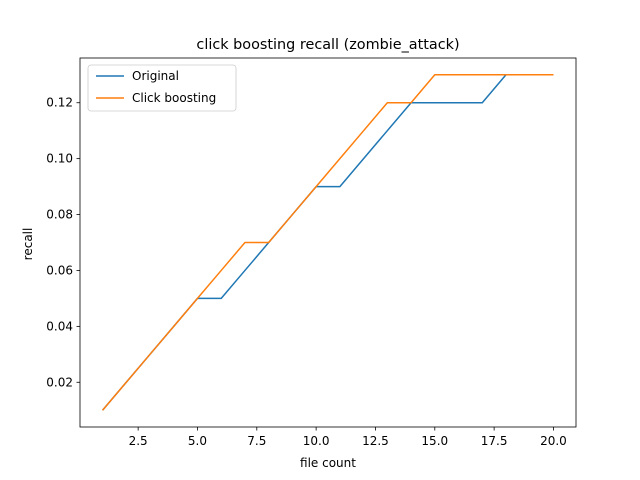  I want to click on x-tick-label: 20.0, so click(553, 441).